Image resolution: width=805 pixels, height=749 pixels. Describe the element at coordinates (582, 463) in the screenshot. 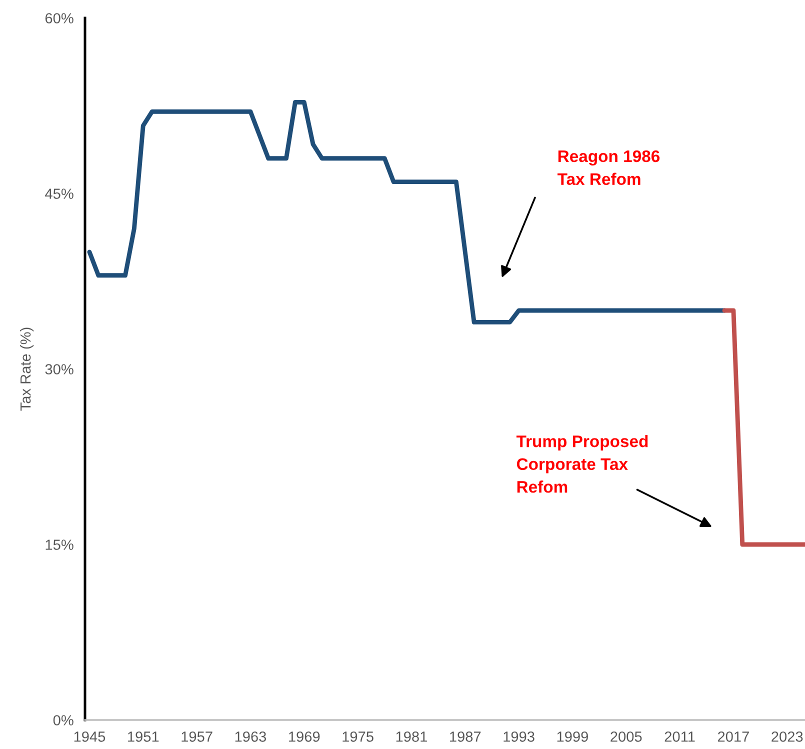

I see `annotation: Trump Proposed Corporate Tax Refom` at that location.